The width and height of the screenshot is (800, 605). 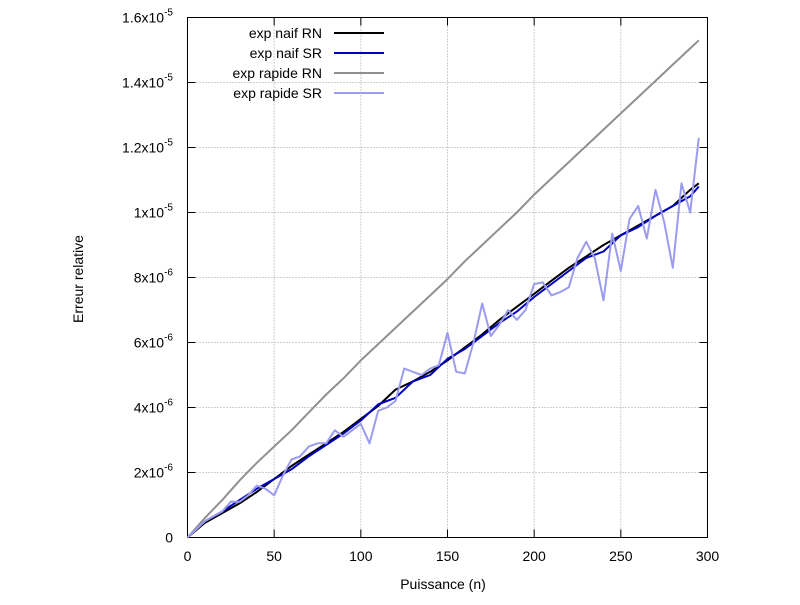 I want to click on y-axis-title: Erreur relative, so click(x=78, y=279).